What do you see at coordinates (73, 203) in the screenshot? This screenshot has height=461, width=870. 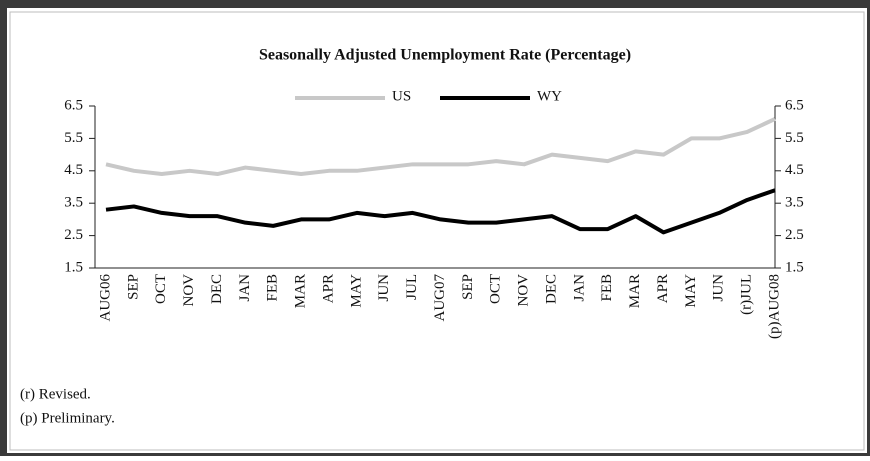 I see `y-tick-label: 3.5` at bounding box center [73, 203].